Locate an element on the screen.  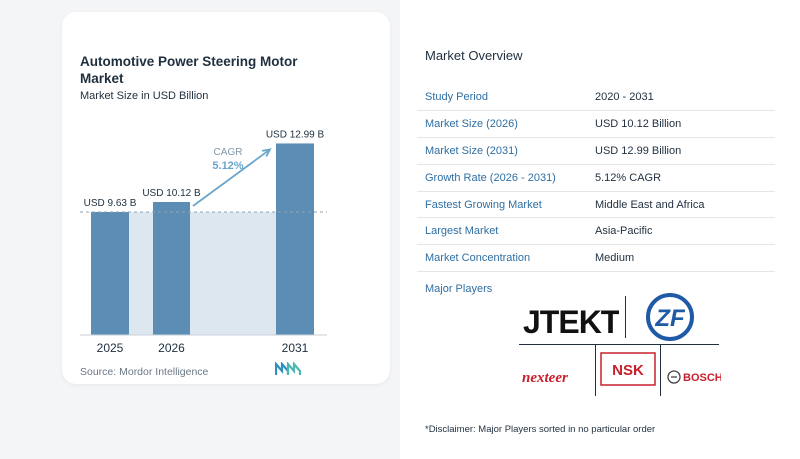
overview-label: Fastest Growing Market is located at coordinates (483, 204).